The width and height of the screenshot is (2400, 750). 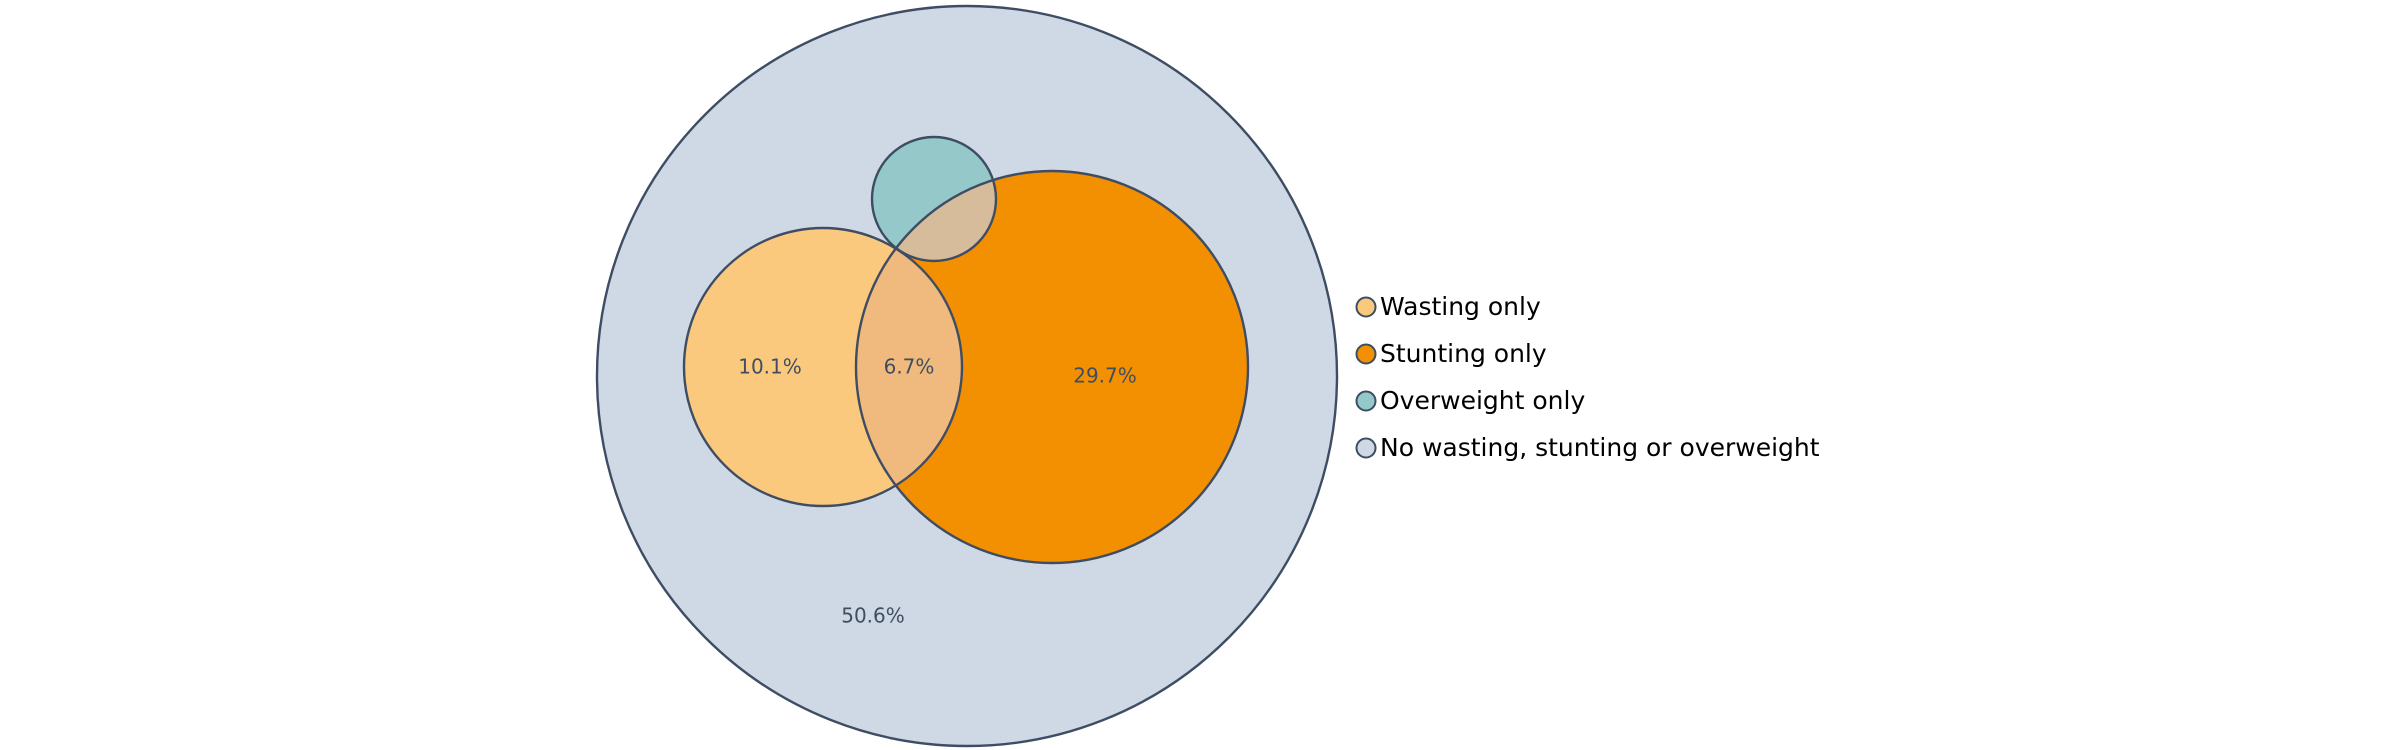 What do you see at coordinates (1460, 306) in the screenshot?
I see `legend-label: Wasting only` at bounding box center [1460, 306].